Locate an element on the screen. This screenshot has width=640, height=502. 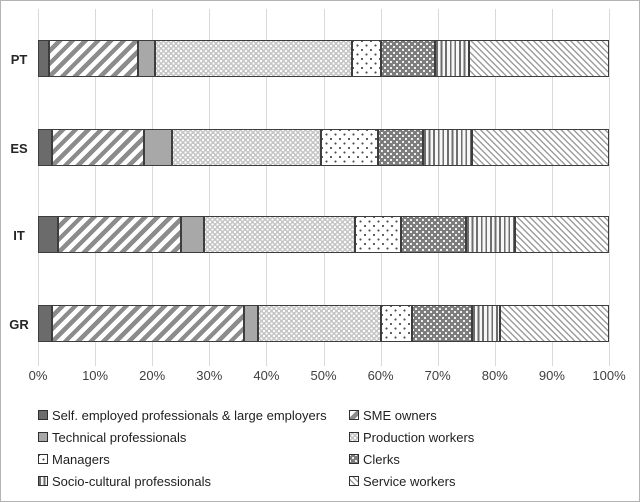
legend-label: SME owners is located at coordinates (400, 415).